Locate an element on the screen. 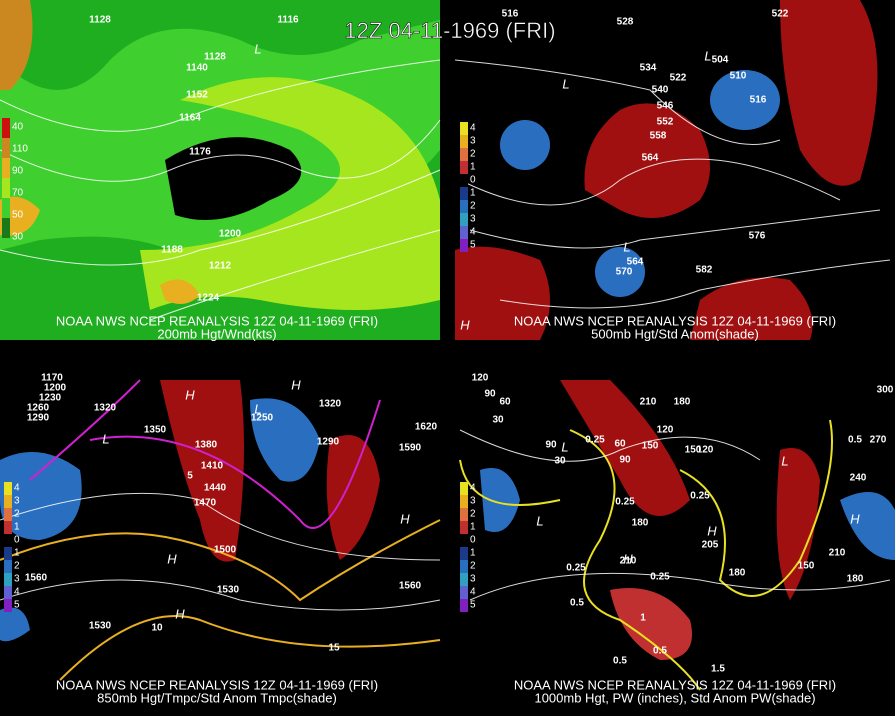 The image size is (895, 716). contour-label: 300 is located at coordinates (885, 390).